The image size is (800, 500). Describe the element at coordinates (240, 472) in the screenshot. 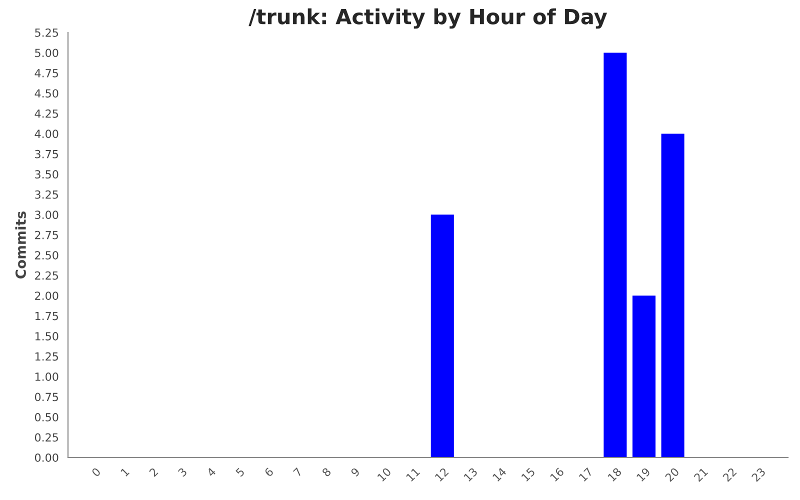

I see `x-tick-label: 5` at that location.